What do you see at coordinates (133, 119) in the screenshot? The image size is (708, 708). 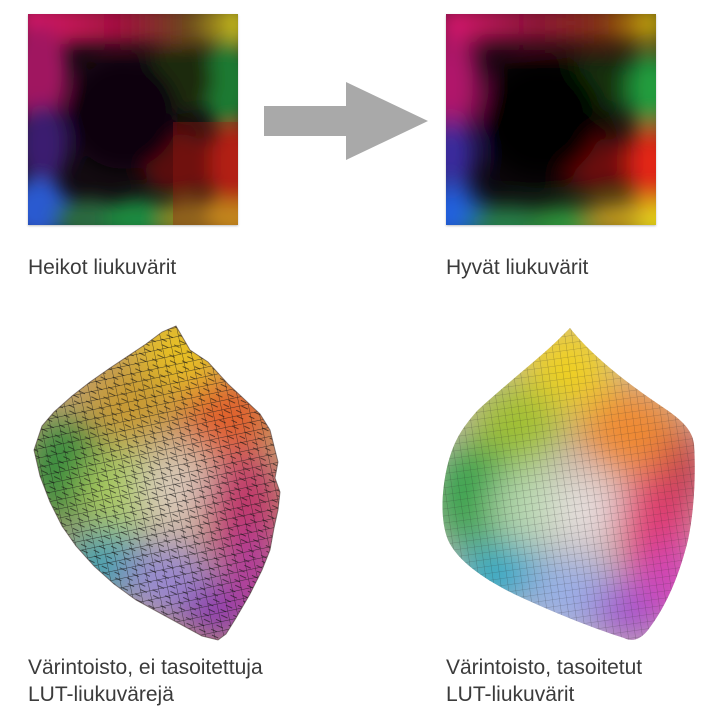 I see `uneven-gradient-swatch` at bounding box center [133, 119].